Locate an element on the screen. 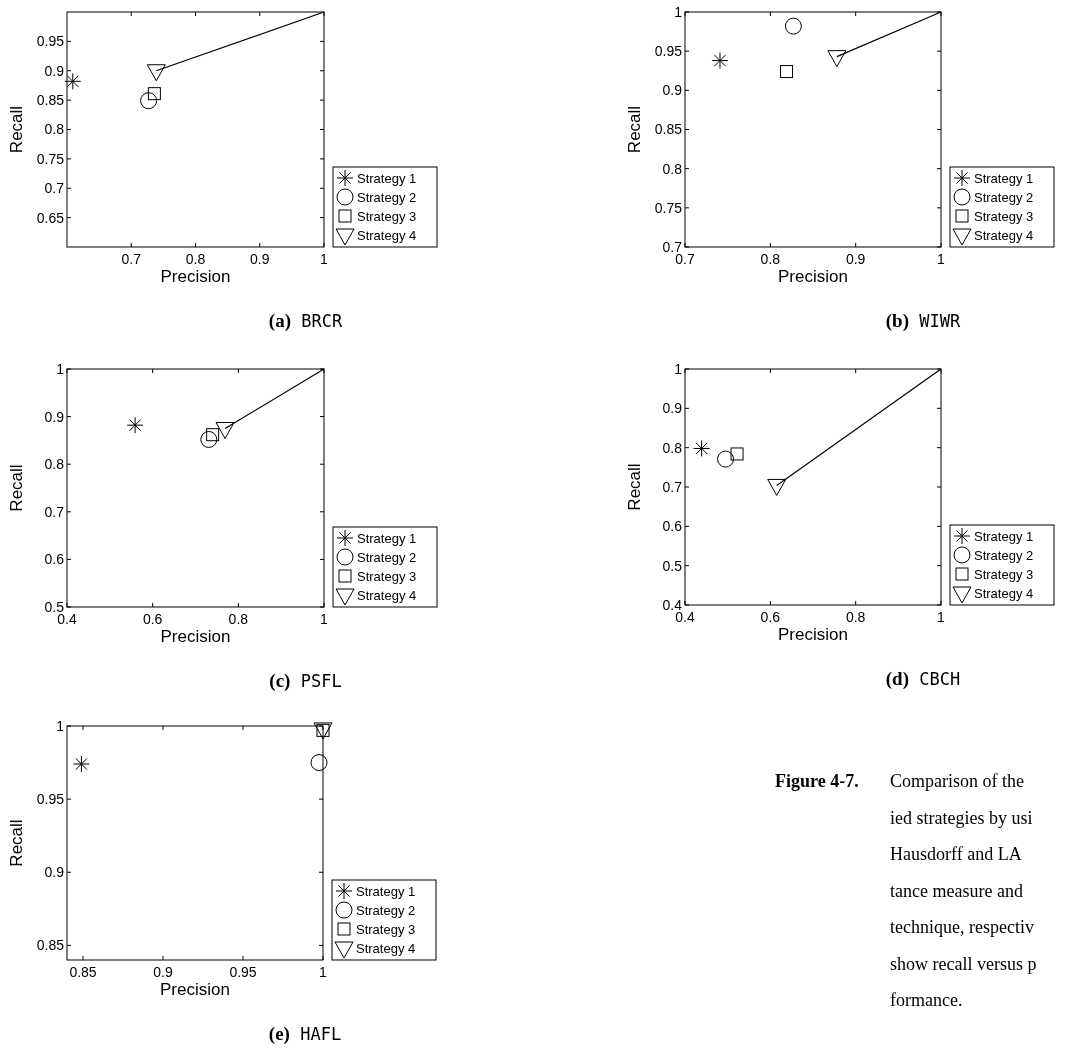 This screenshot has width=1066, height=1055. text: Hausdorff and LA is located at coordinates (956, 854).